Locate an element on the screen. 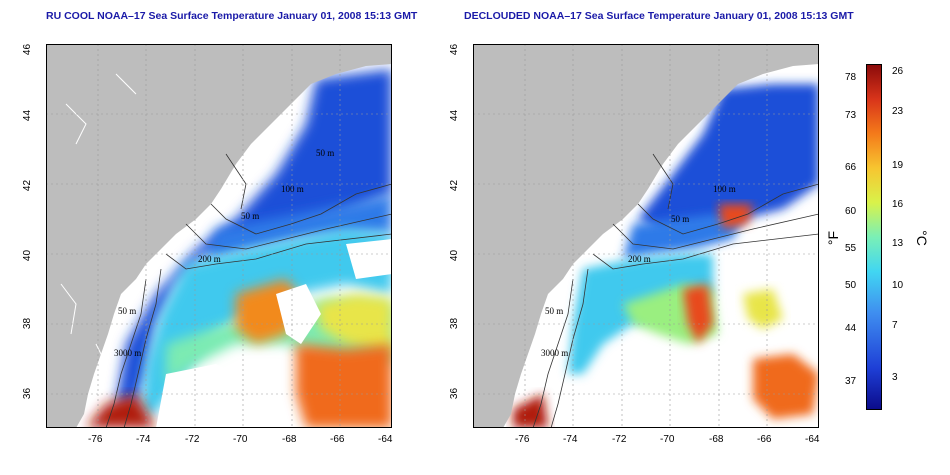  fahrenheit-tick: 37 is located at coordinates (851, 381).